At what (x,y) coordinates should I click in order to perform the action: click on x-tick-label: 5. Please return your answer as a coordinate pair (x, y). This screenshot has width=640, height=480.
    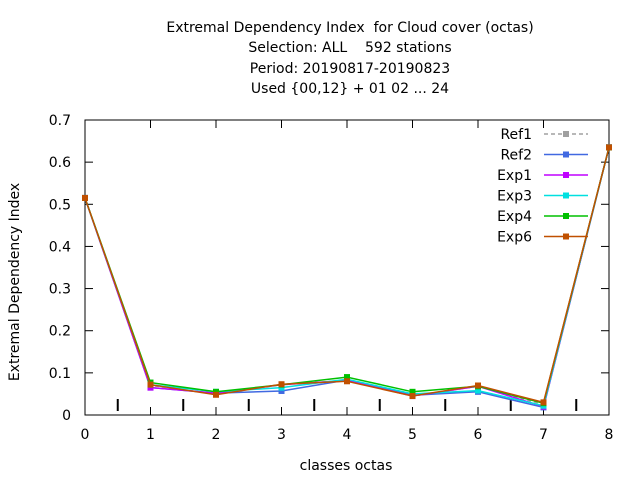
    Looking at the image, I should click on (412, 435).